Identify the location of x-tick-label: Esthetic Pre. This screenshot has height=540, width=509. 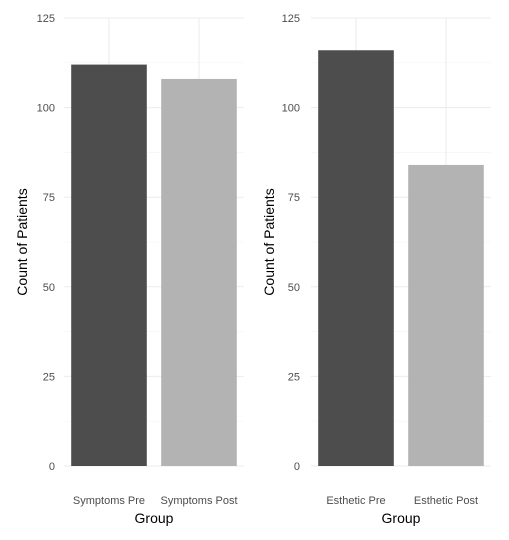
(355, 501).